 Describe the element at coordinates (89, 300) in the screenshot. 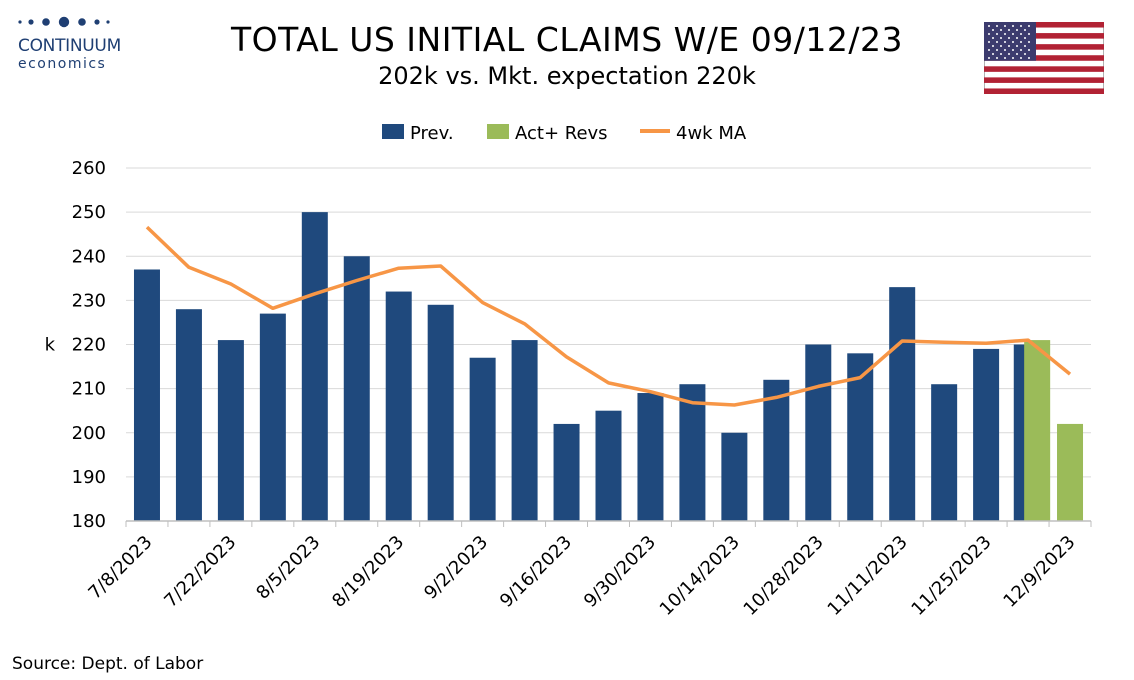

I see `y-tick-label: 230` at that location.